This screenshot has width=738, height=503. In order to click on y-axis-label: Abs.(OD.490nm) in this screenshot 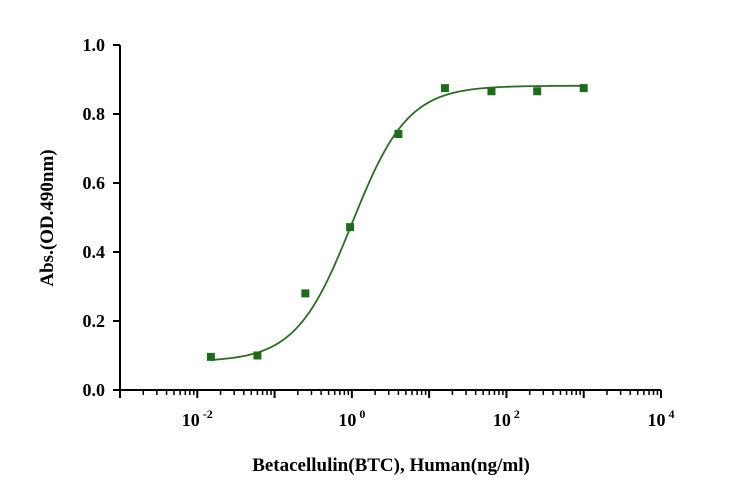, I will do `click(47, 217)`.